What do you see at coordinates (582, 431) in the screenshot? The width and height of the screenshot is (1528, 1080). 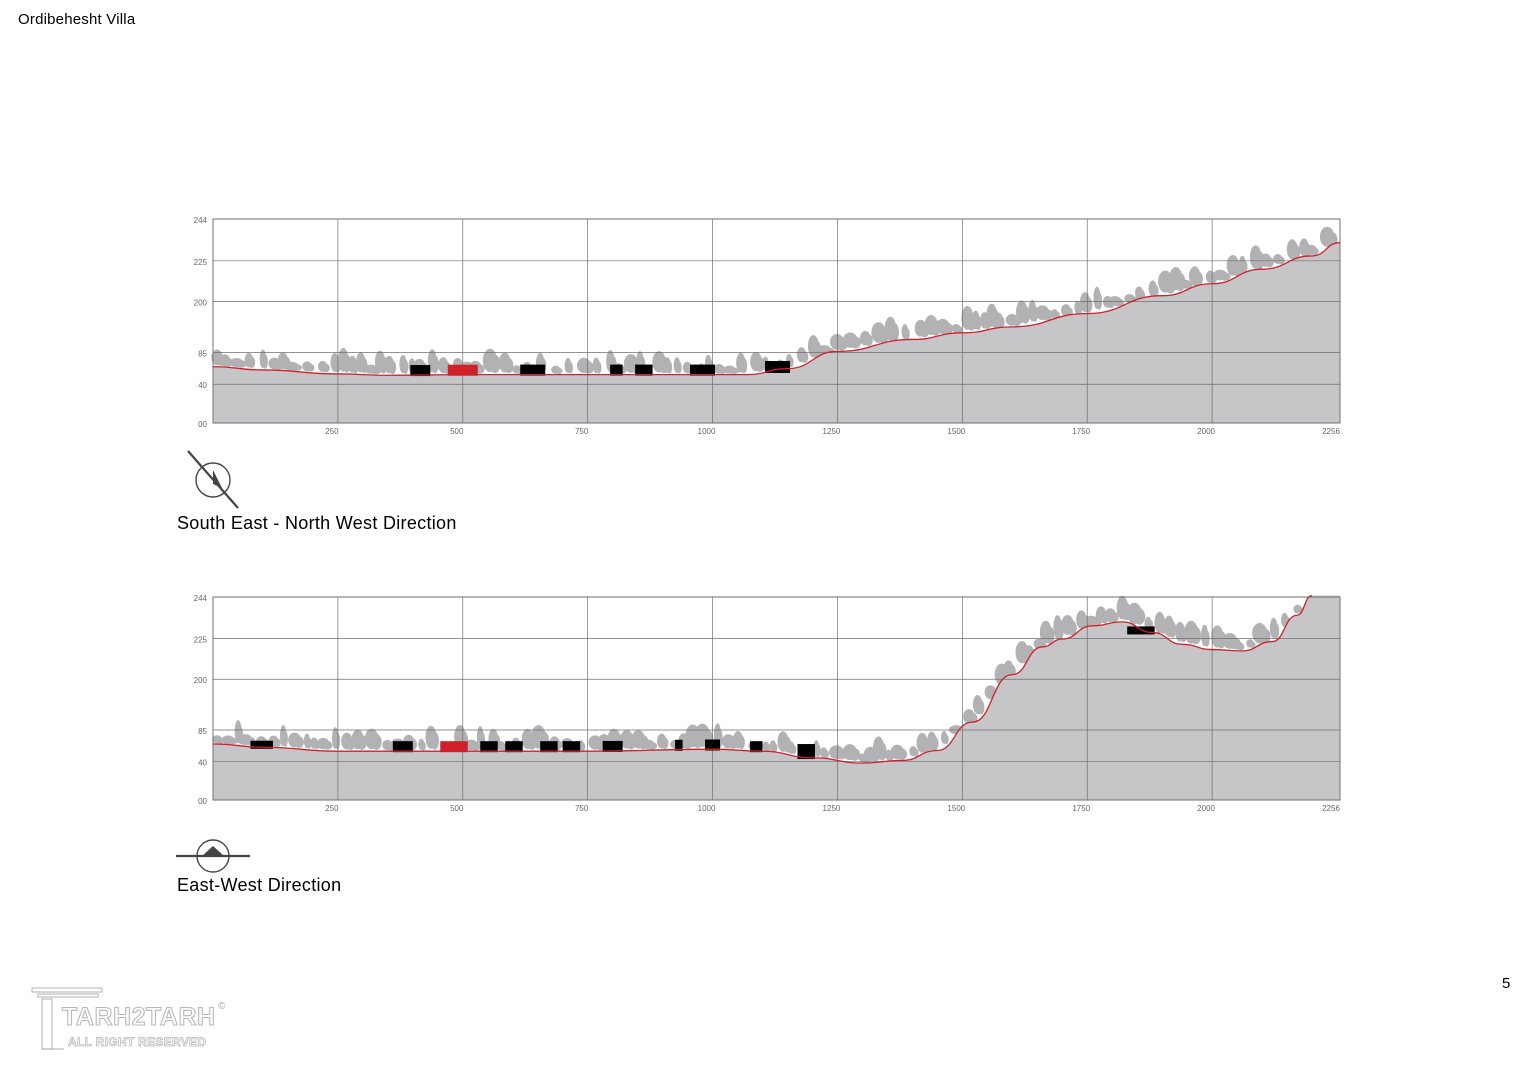 I see `x-tick-label: 750` at bounding box center [582, 431].